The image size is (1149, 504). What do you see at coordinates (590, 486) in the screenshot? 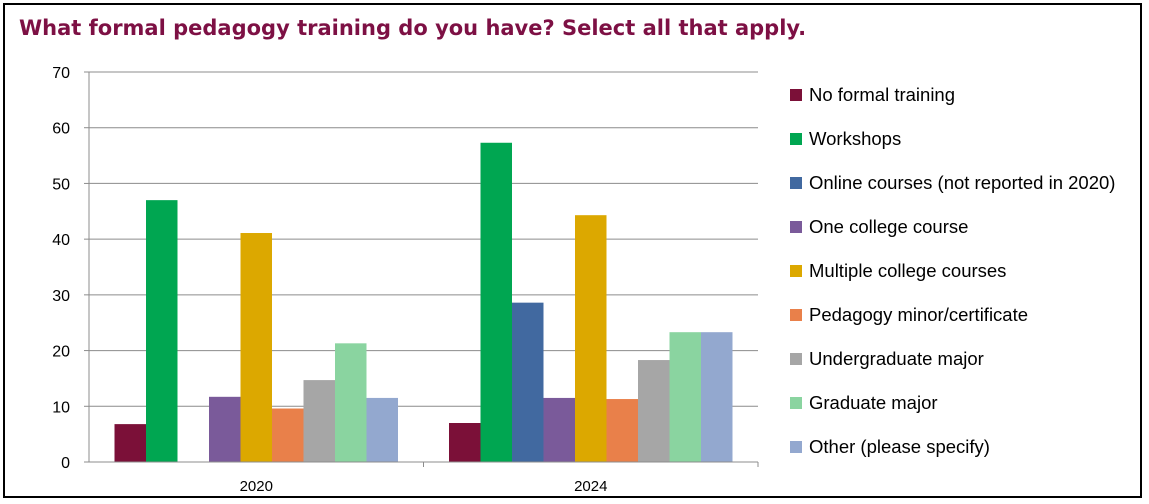
I see `x-tick-label: 2024` at bounding box center [590, 486].